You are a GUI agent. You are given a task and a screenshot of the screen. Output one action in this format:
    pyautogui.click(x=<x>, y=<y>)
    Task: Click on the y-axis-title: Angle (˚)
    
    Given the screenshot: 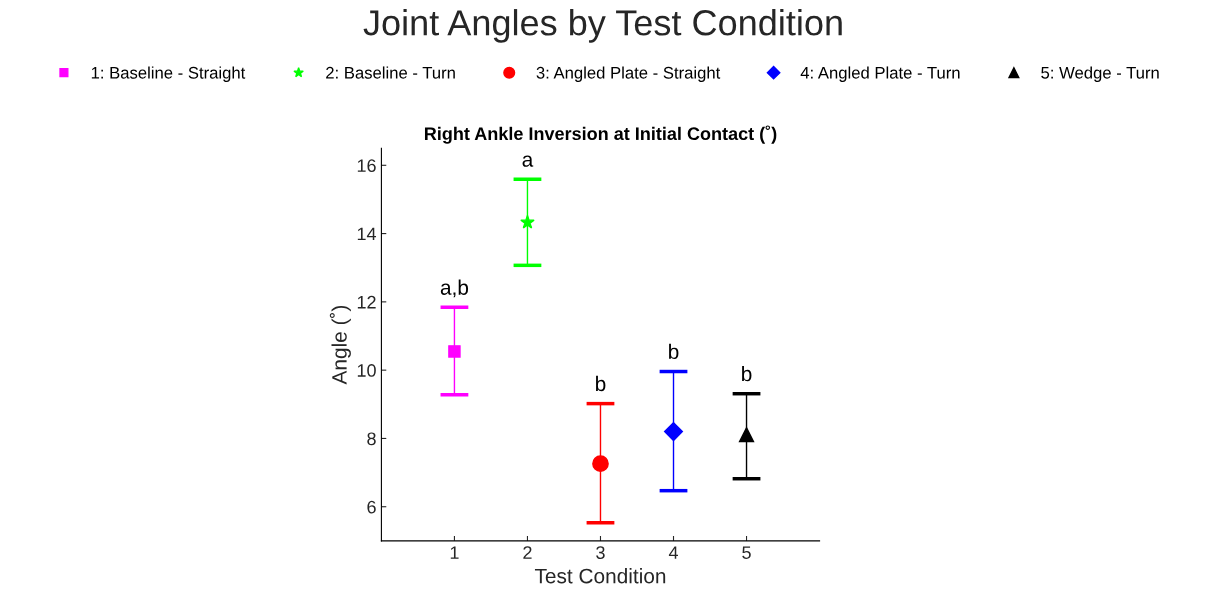 What is the action you would take?
    pyautogui.click(x=340, y=345)
    